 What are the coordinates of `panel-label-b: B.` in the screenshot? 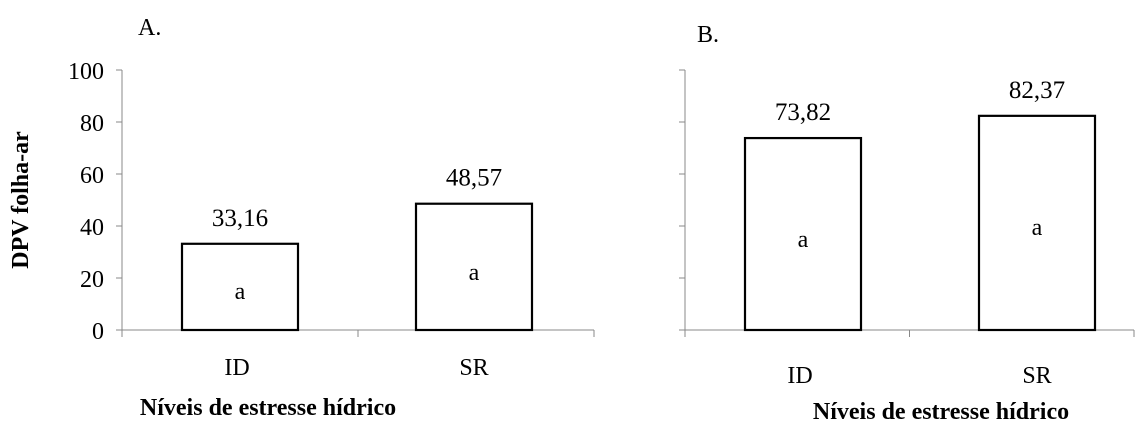 It's located at (708, 35).